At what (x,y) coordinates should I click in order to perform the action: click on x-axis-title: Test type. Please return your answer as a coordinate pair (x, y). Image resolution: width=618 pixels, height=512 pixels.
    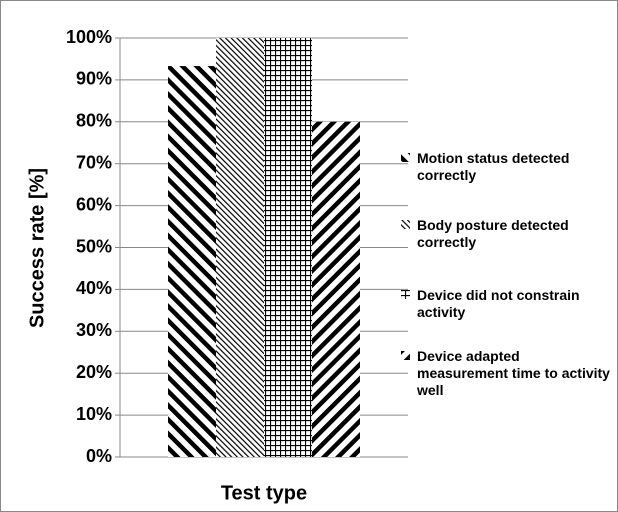
    Looking at the image, I should click on (264, 493).